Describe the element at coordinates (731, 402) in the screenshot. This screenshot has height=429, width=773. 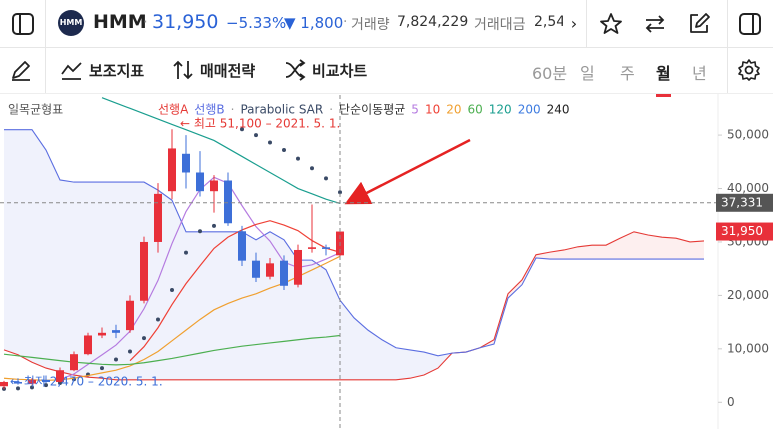
I see `y-tick-label: 0` at that location.